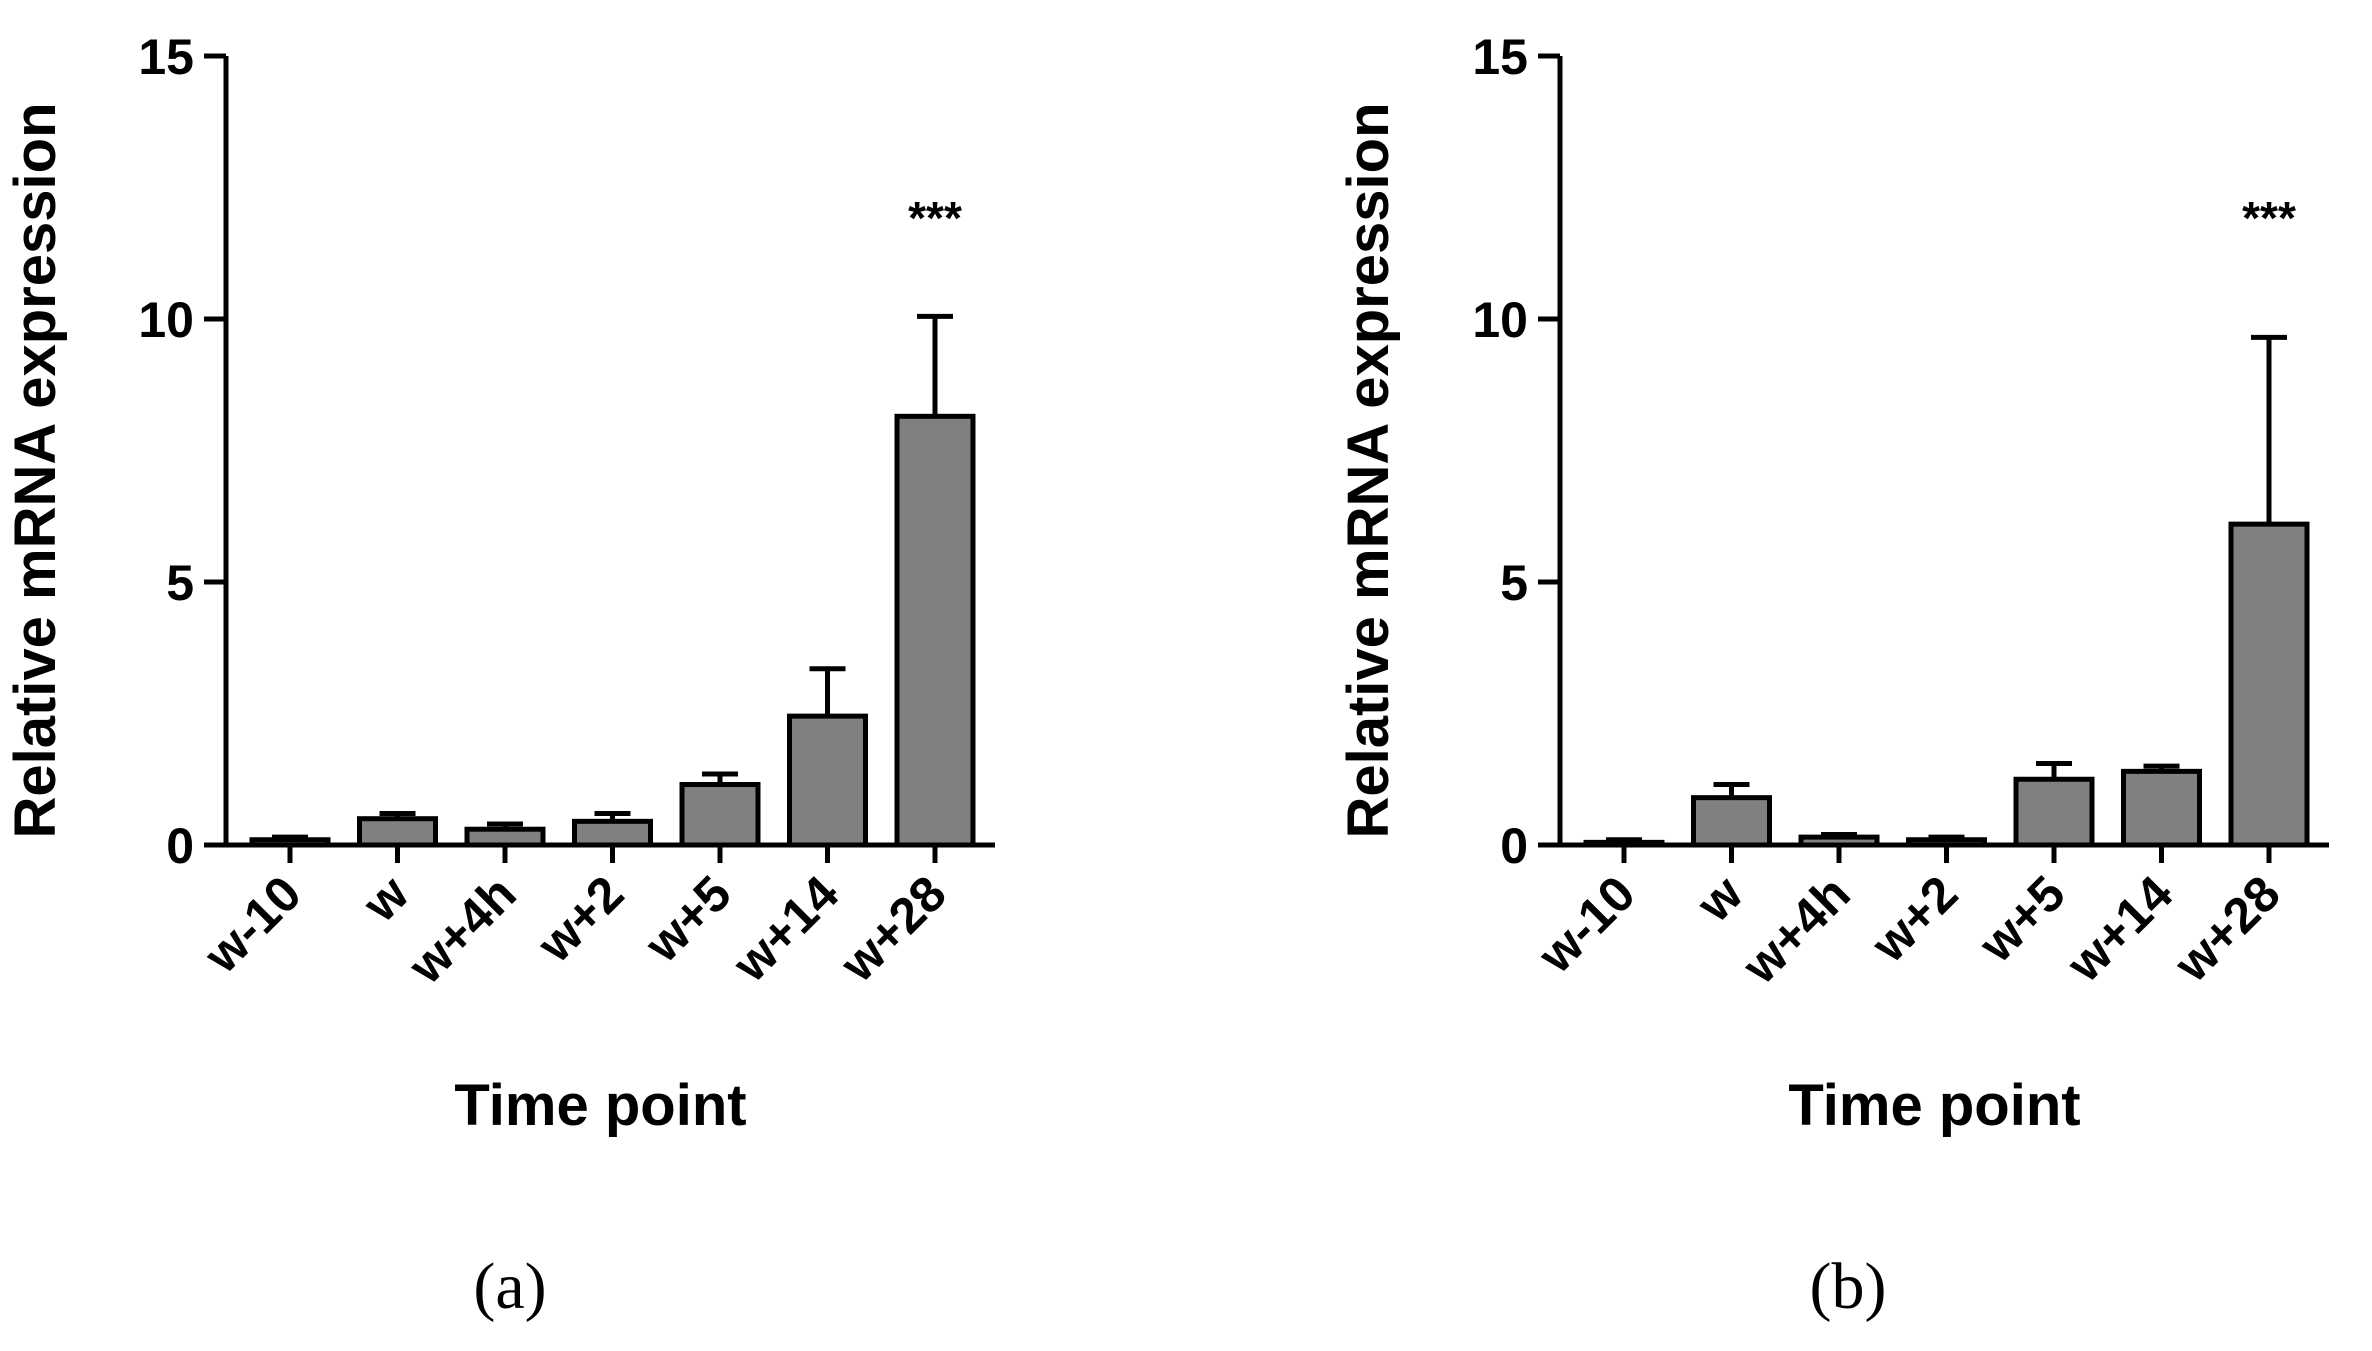 Image resolution: width=2372 pixels, height=1351 pixels. Describe the element at coordinates (509, 1286) in the screenshot. I see `panel-label: (a)` at that location.